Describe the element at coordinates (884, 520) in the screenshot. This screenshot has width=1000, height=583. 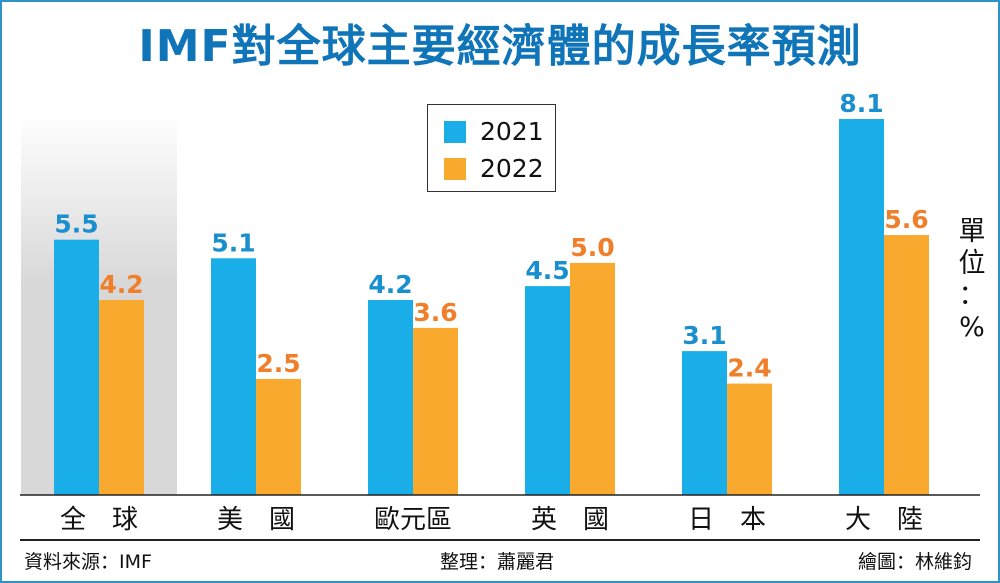
I see `category-label: 大 陸` at that location.